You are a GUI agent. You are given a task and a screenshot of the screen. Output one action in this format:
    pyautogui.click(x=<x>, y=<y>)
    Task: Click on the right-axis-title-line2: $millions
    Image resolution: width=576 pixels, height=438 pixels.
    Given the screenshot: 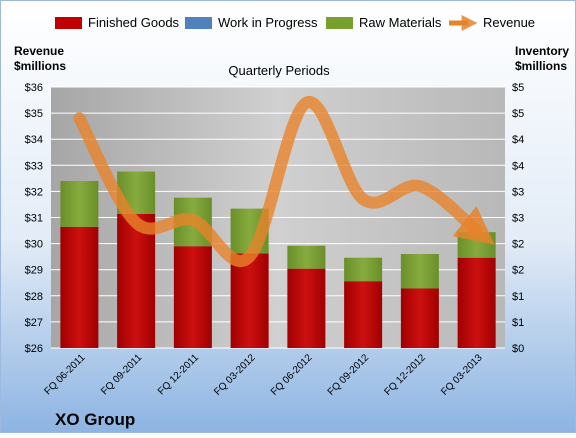 What is the action you would take?
    pyautogui.click(x=541, y=66)
    